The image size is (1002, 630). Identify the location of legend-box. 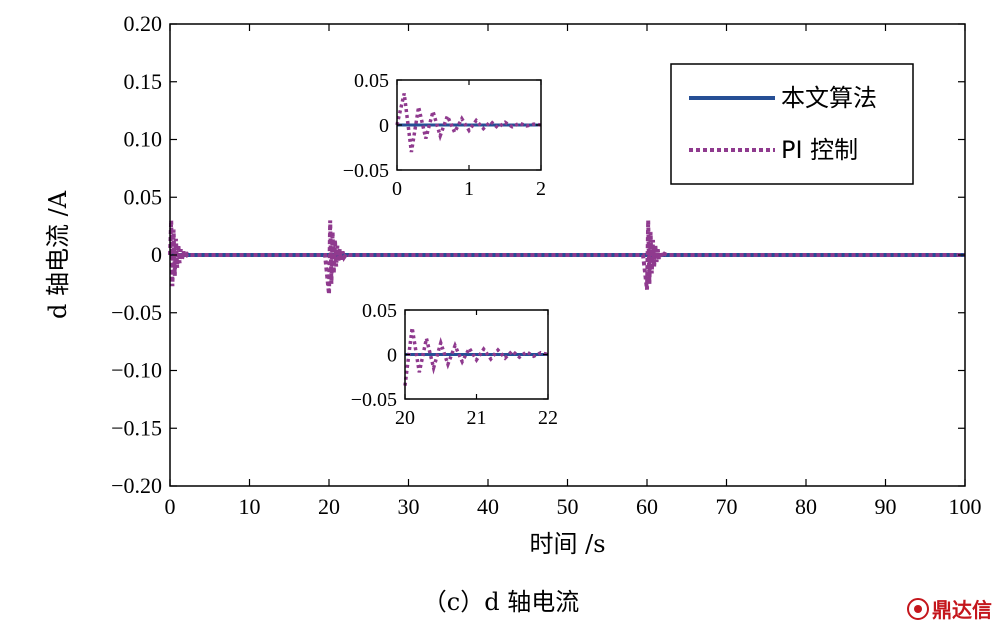
(792, 124).